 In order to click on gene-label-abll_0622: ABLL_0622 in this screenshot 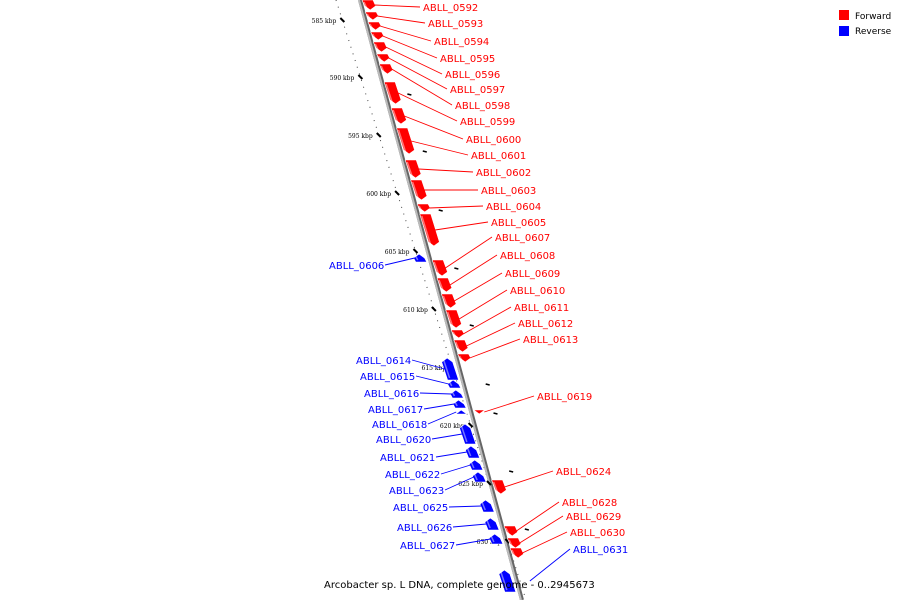, I will do `click(412, 475)`.